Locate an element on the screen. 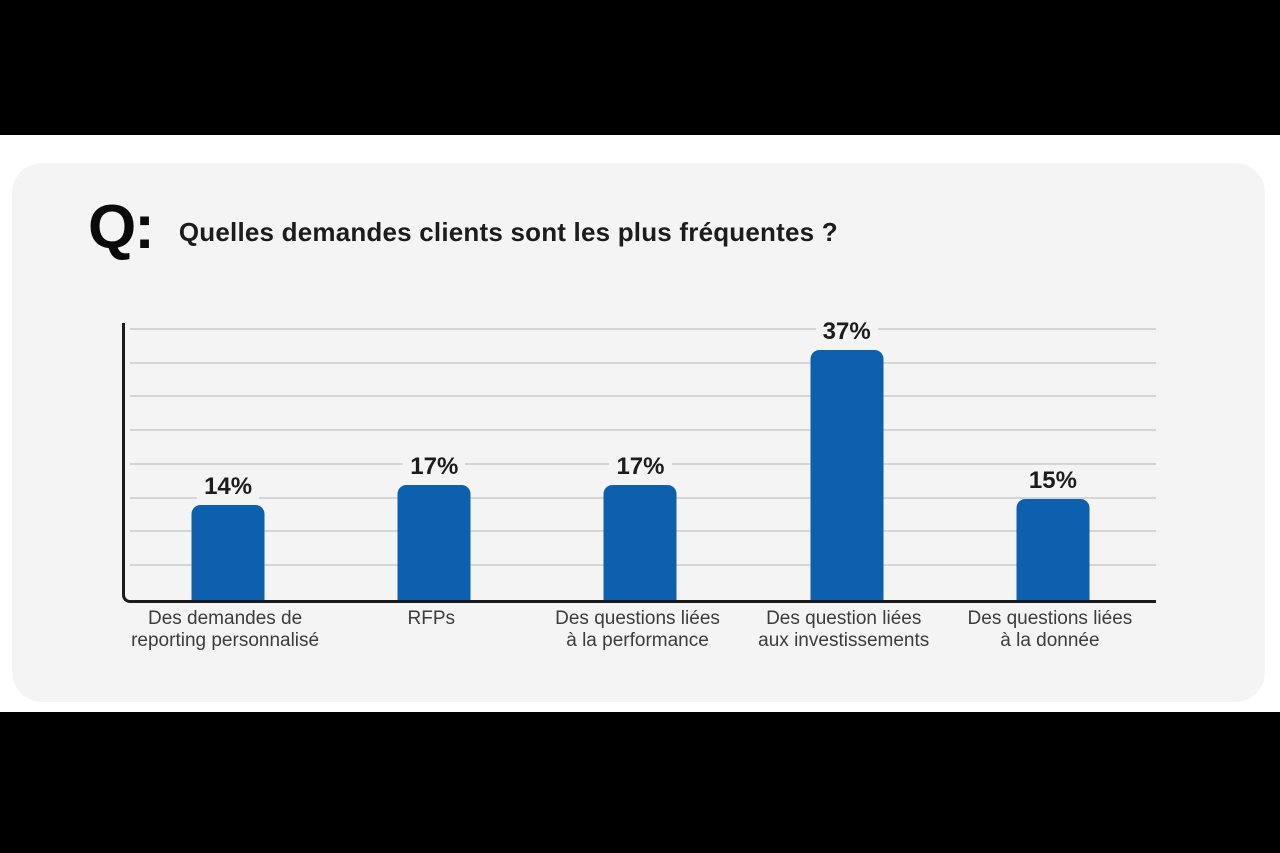  category-label: Des demandes de reporting personnalisé is located at coordinates (225, 629).